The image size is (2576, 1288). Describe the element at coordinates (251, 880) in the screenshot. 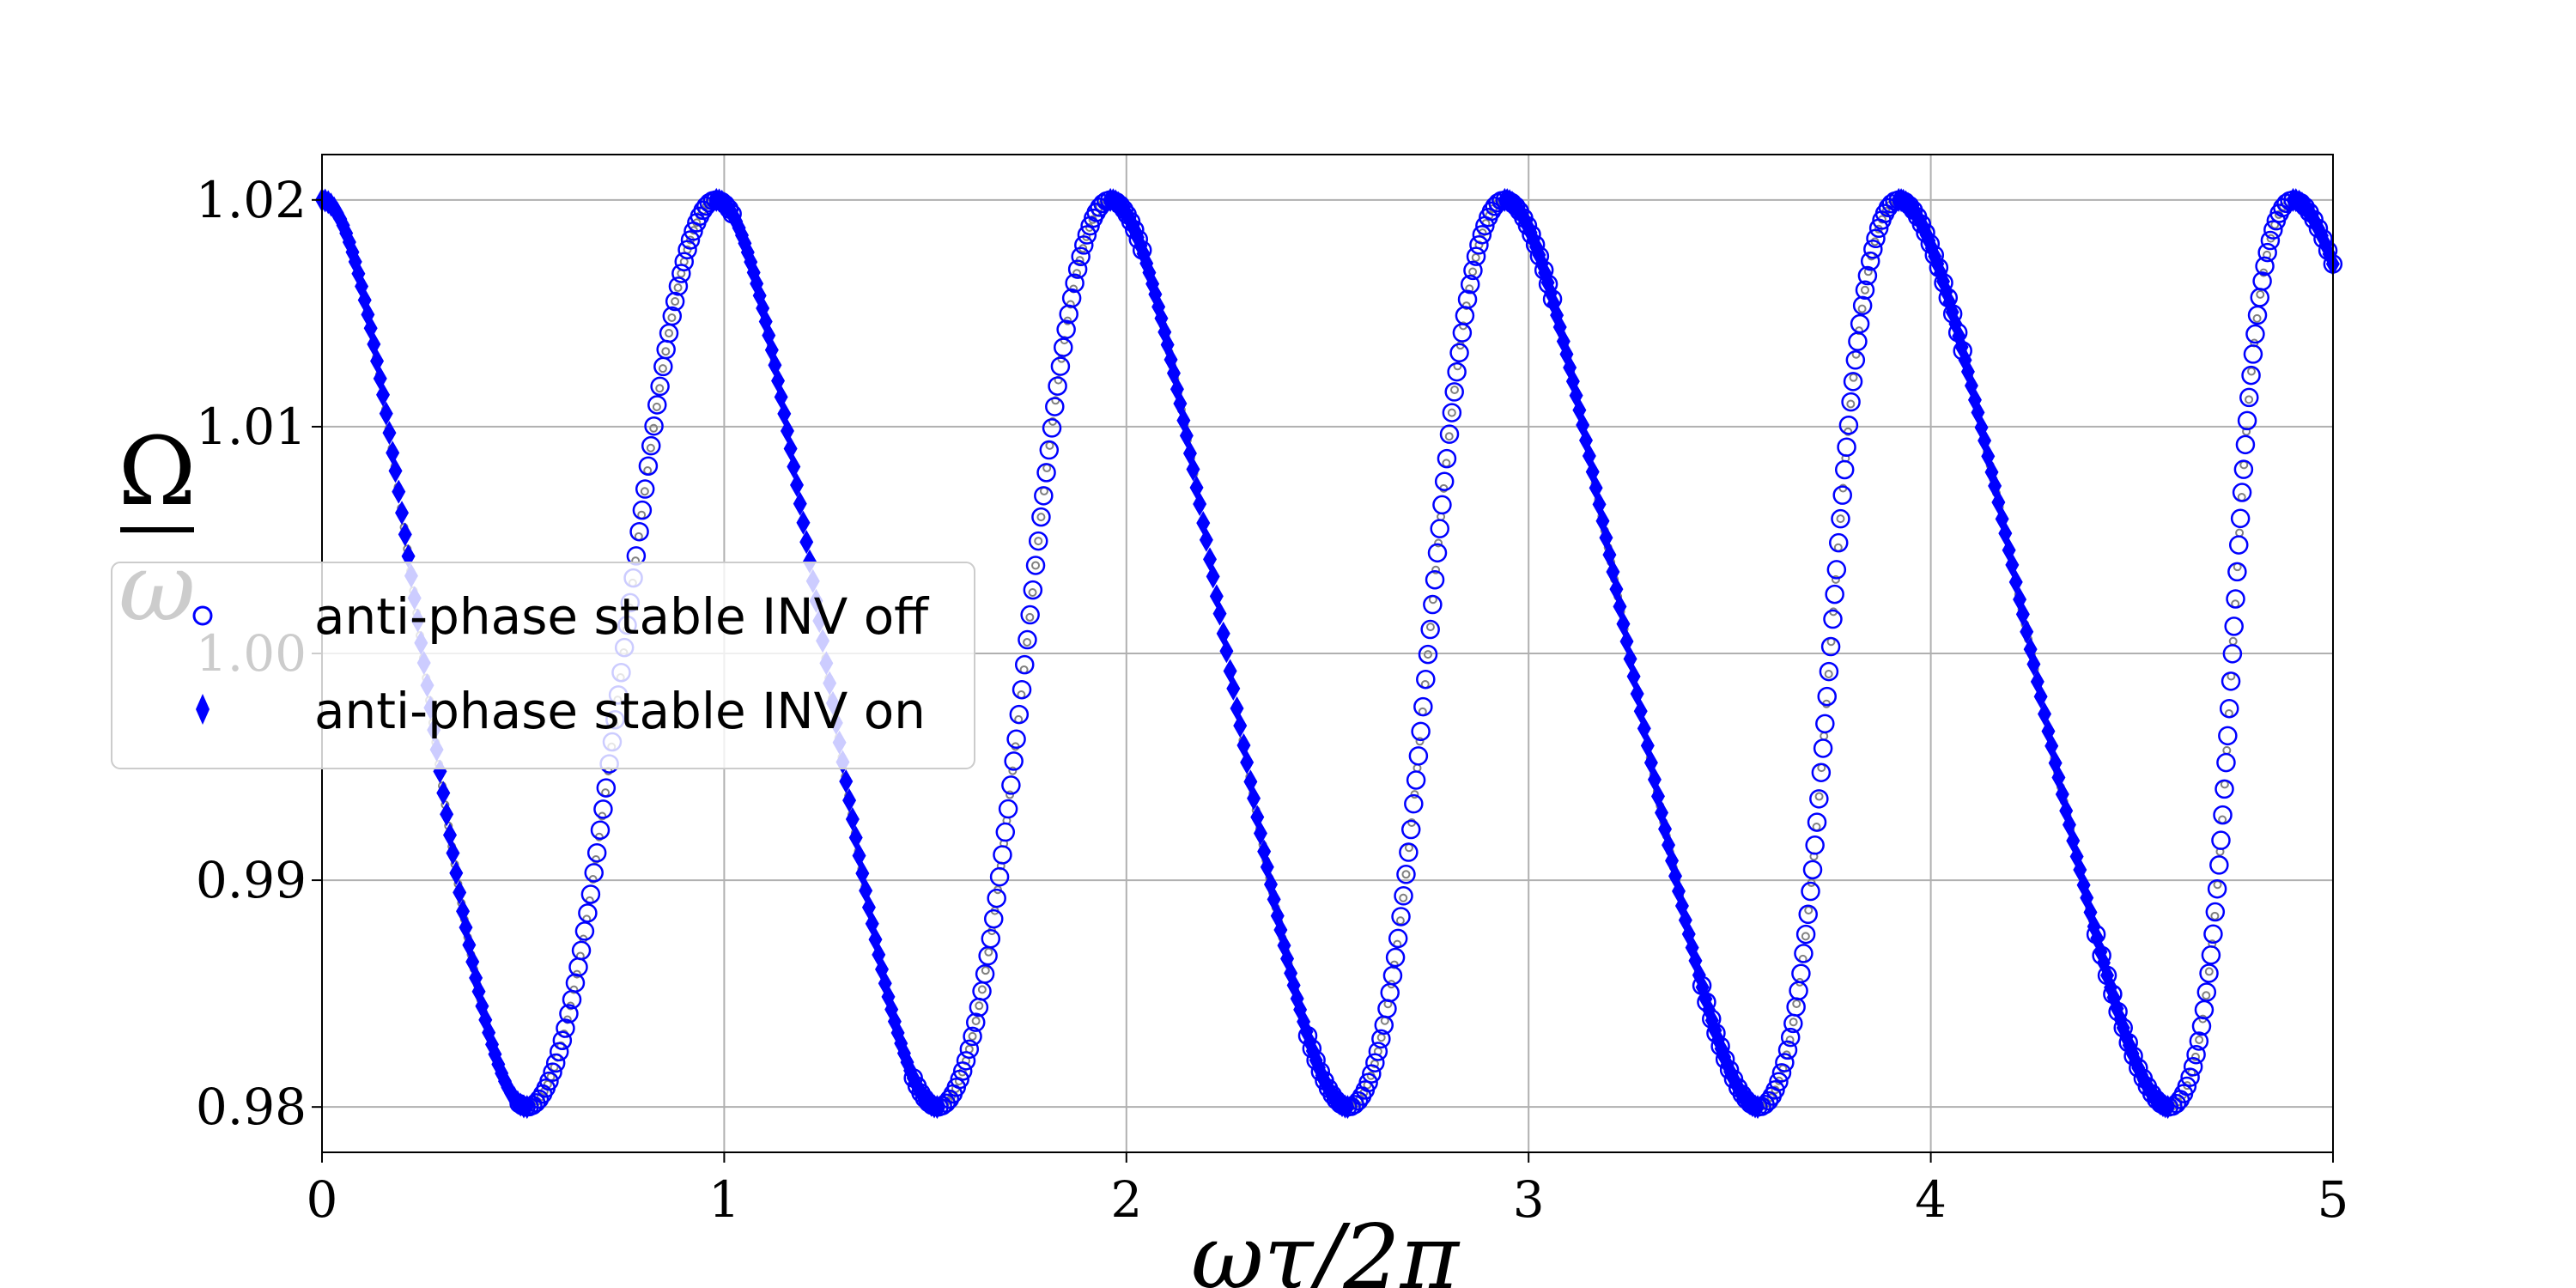

I see `y-tick-label: 0.99` at that location.